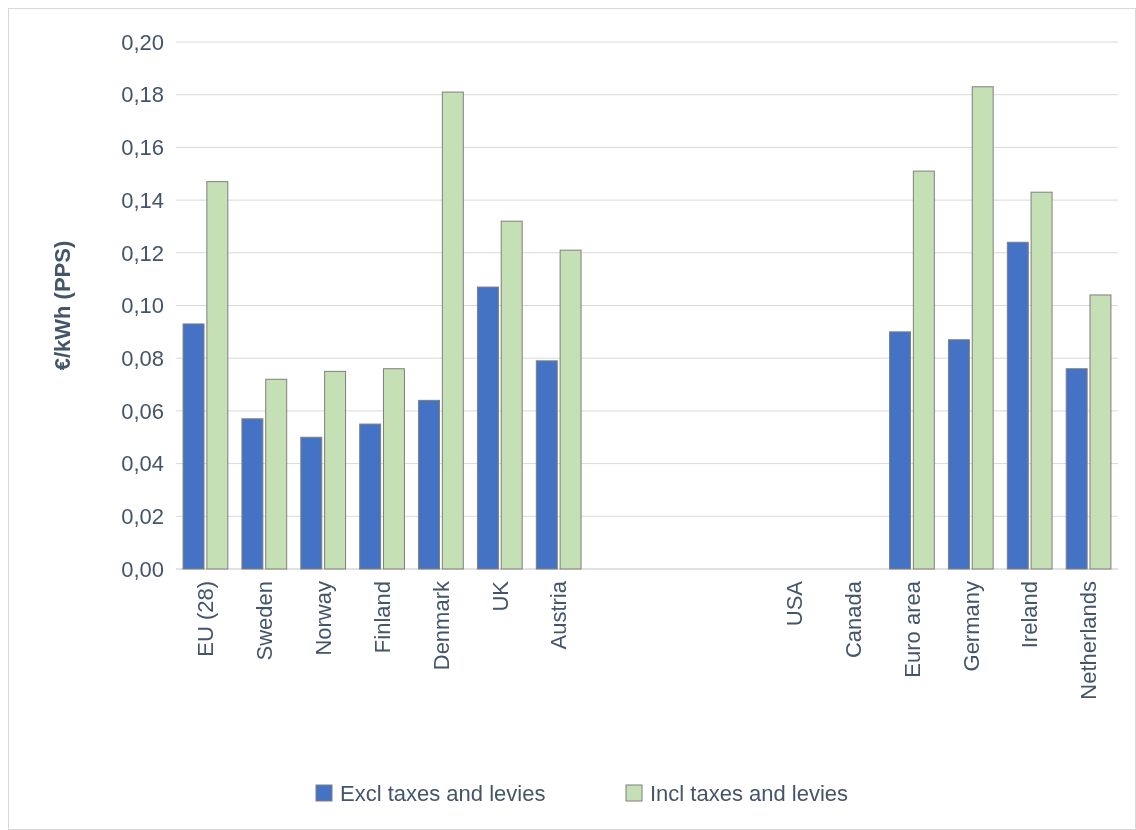 This screenshot has height=830, width=1136. Describe the element at coordinates (749, 793) in the screenshot. I see `legend-label: Incl taxes and levies` at that location.